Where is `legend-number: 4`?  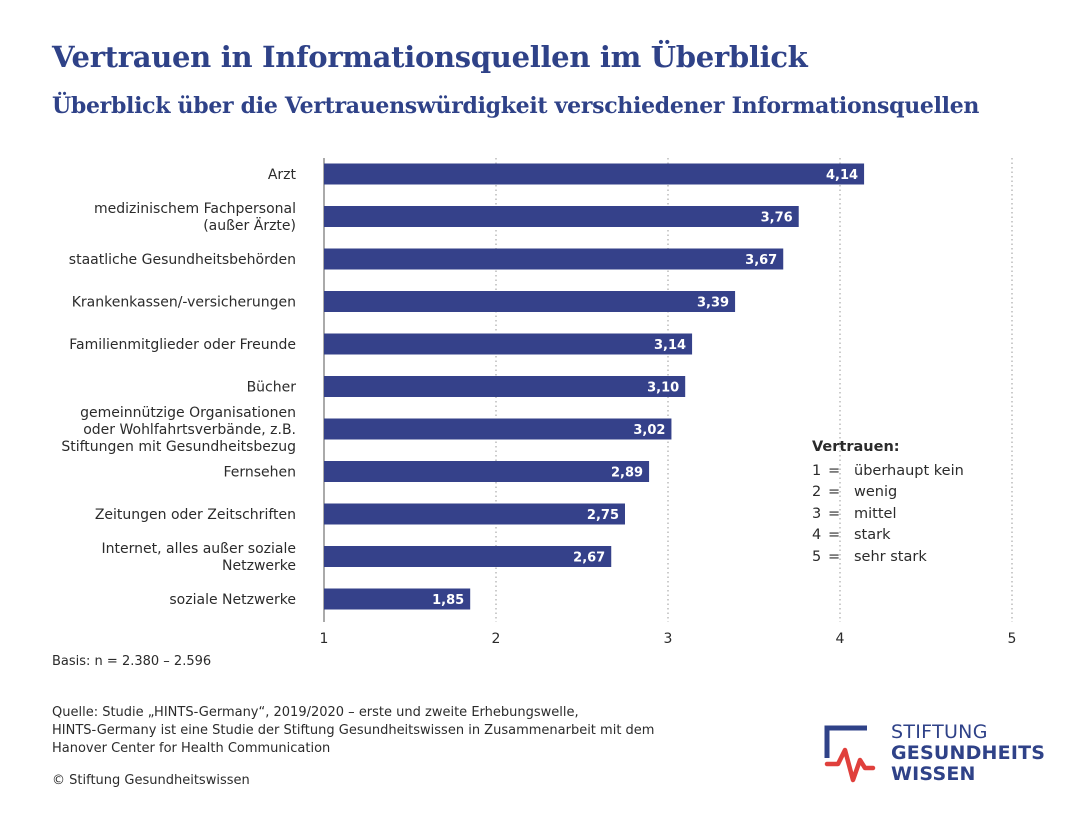 legend-number: 4 is located at coordinates (817, 535).